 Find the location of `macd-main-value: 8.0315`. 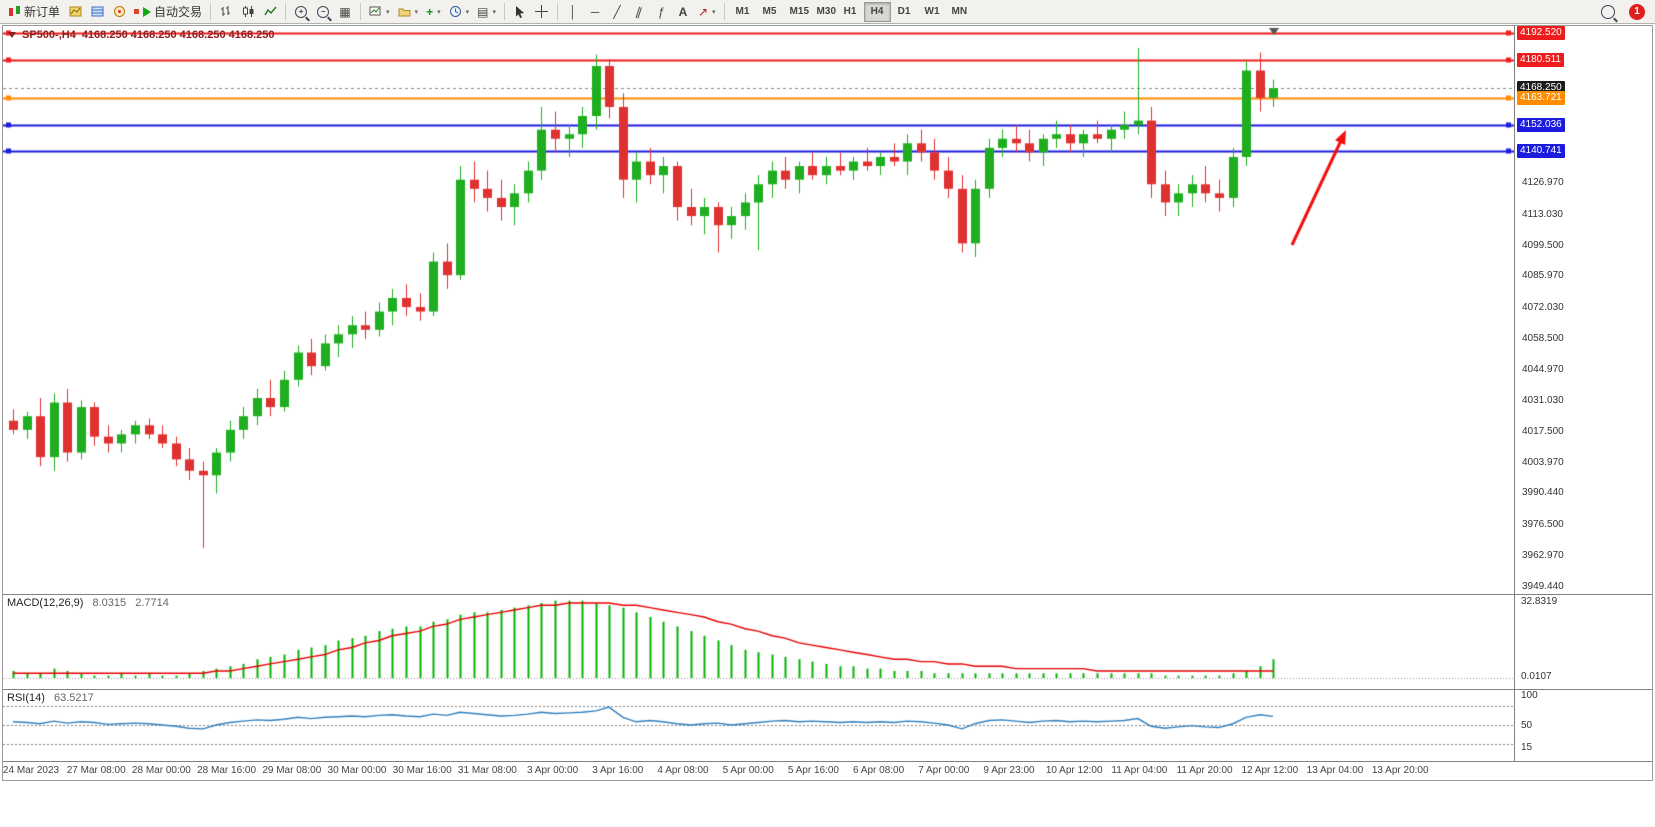

macd-main-value: 8.0315 is located at coordinates (109, 603).